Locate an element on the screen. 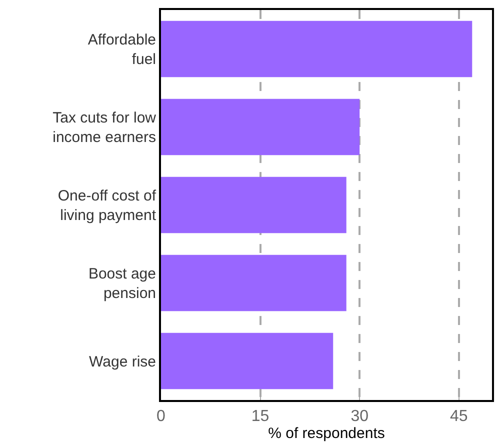 This screenshot has width=495, height=446. x-tick-label: 30 is located at coordinates (359, 417).